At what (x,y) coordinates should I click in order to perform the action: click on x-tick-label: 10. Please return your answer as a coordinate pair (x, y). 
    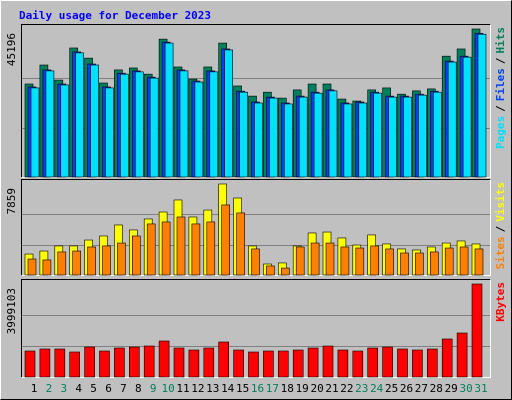
    Looking at the image, I should click on (167, 388).